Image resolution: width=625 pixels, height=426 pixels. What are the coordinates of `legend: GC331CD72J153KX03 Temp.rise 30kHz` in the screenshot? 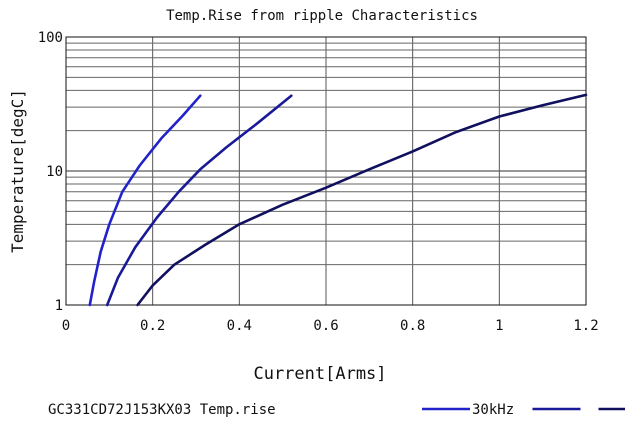 It's located at (336, 410).